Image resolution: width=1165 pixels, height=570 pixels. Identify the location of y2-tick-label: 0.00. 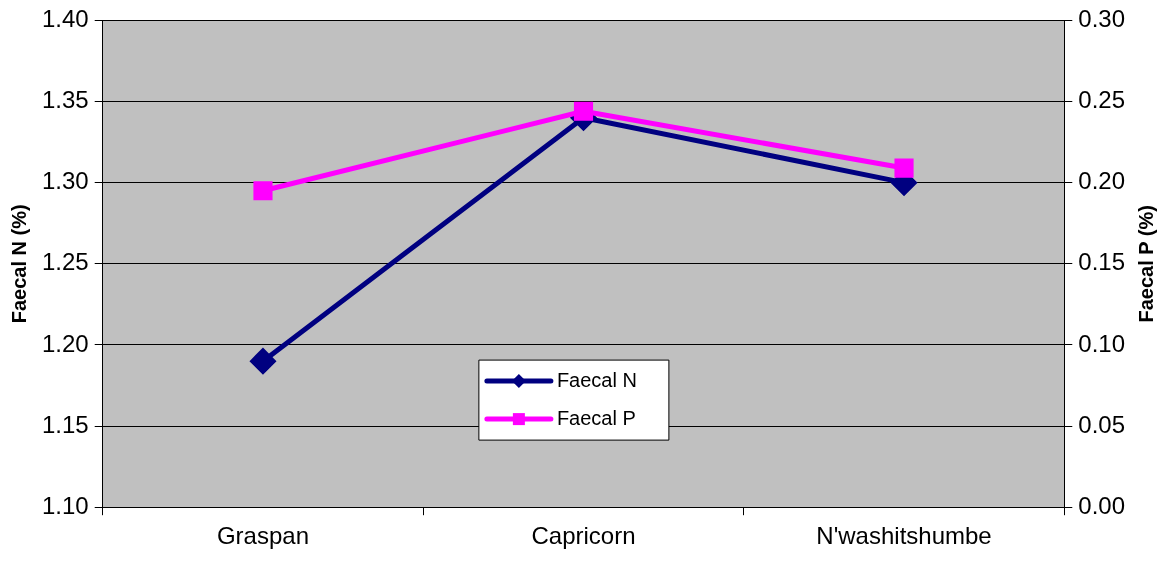
(1102, 505).